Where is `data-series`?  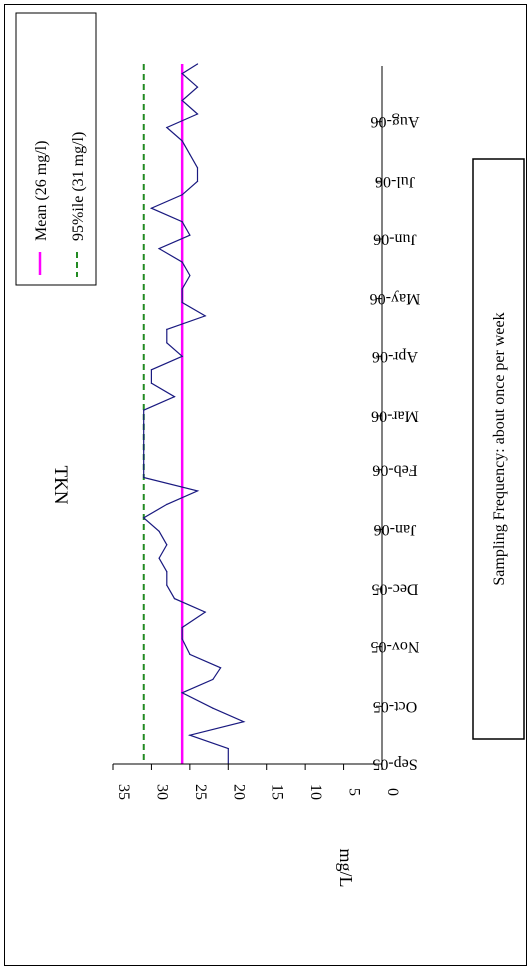
data-series is located at coordinates (194, 414).